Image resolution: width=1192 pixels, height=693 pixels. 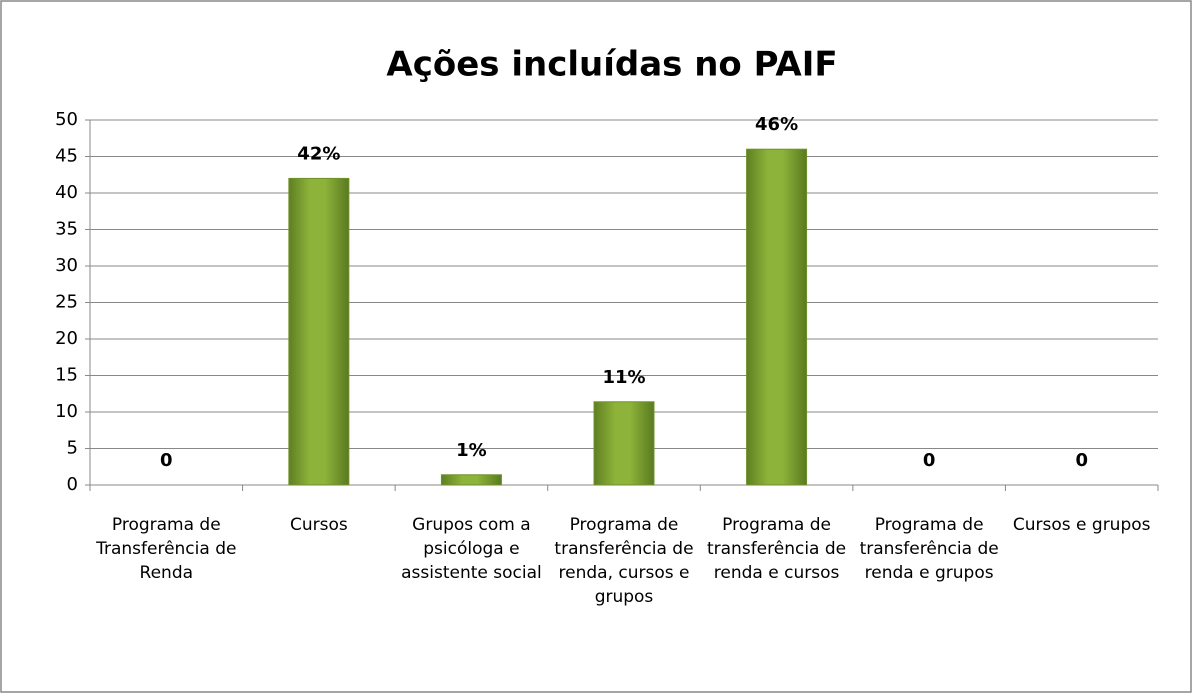 What do you see at coordinates (66, 411) in the screenshot?
I see `y-tick-label: 10` at bounding box center [66, 411].